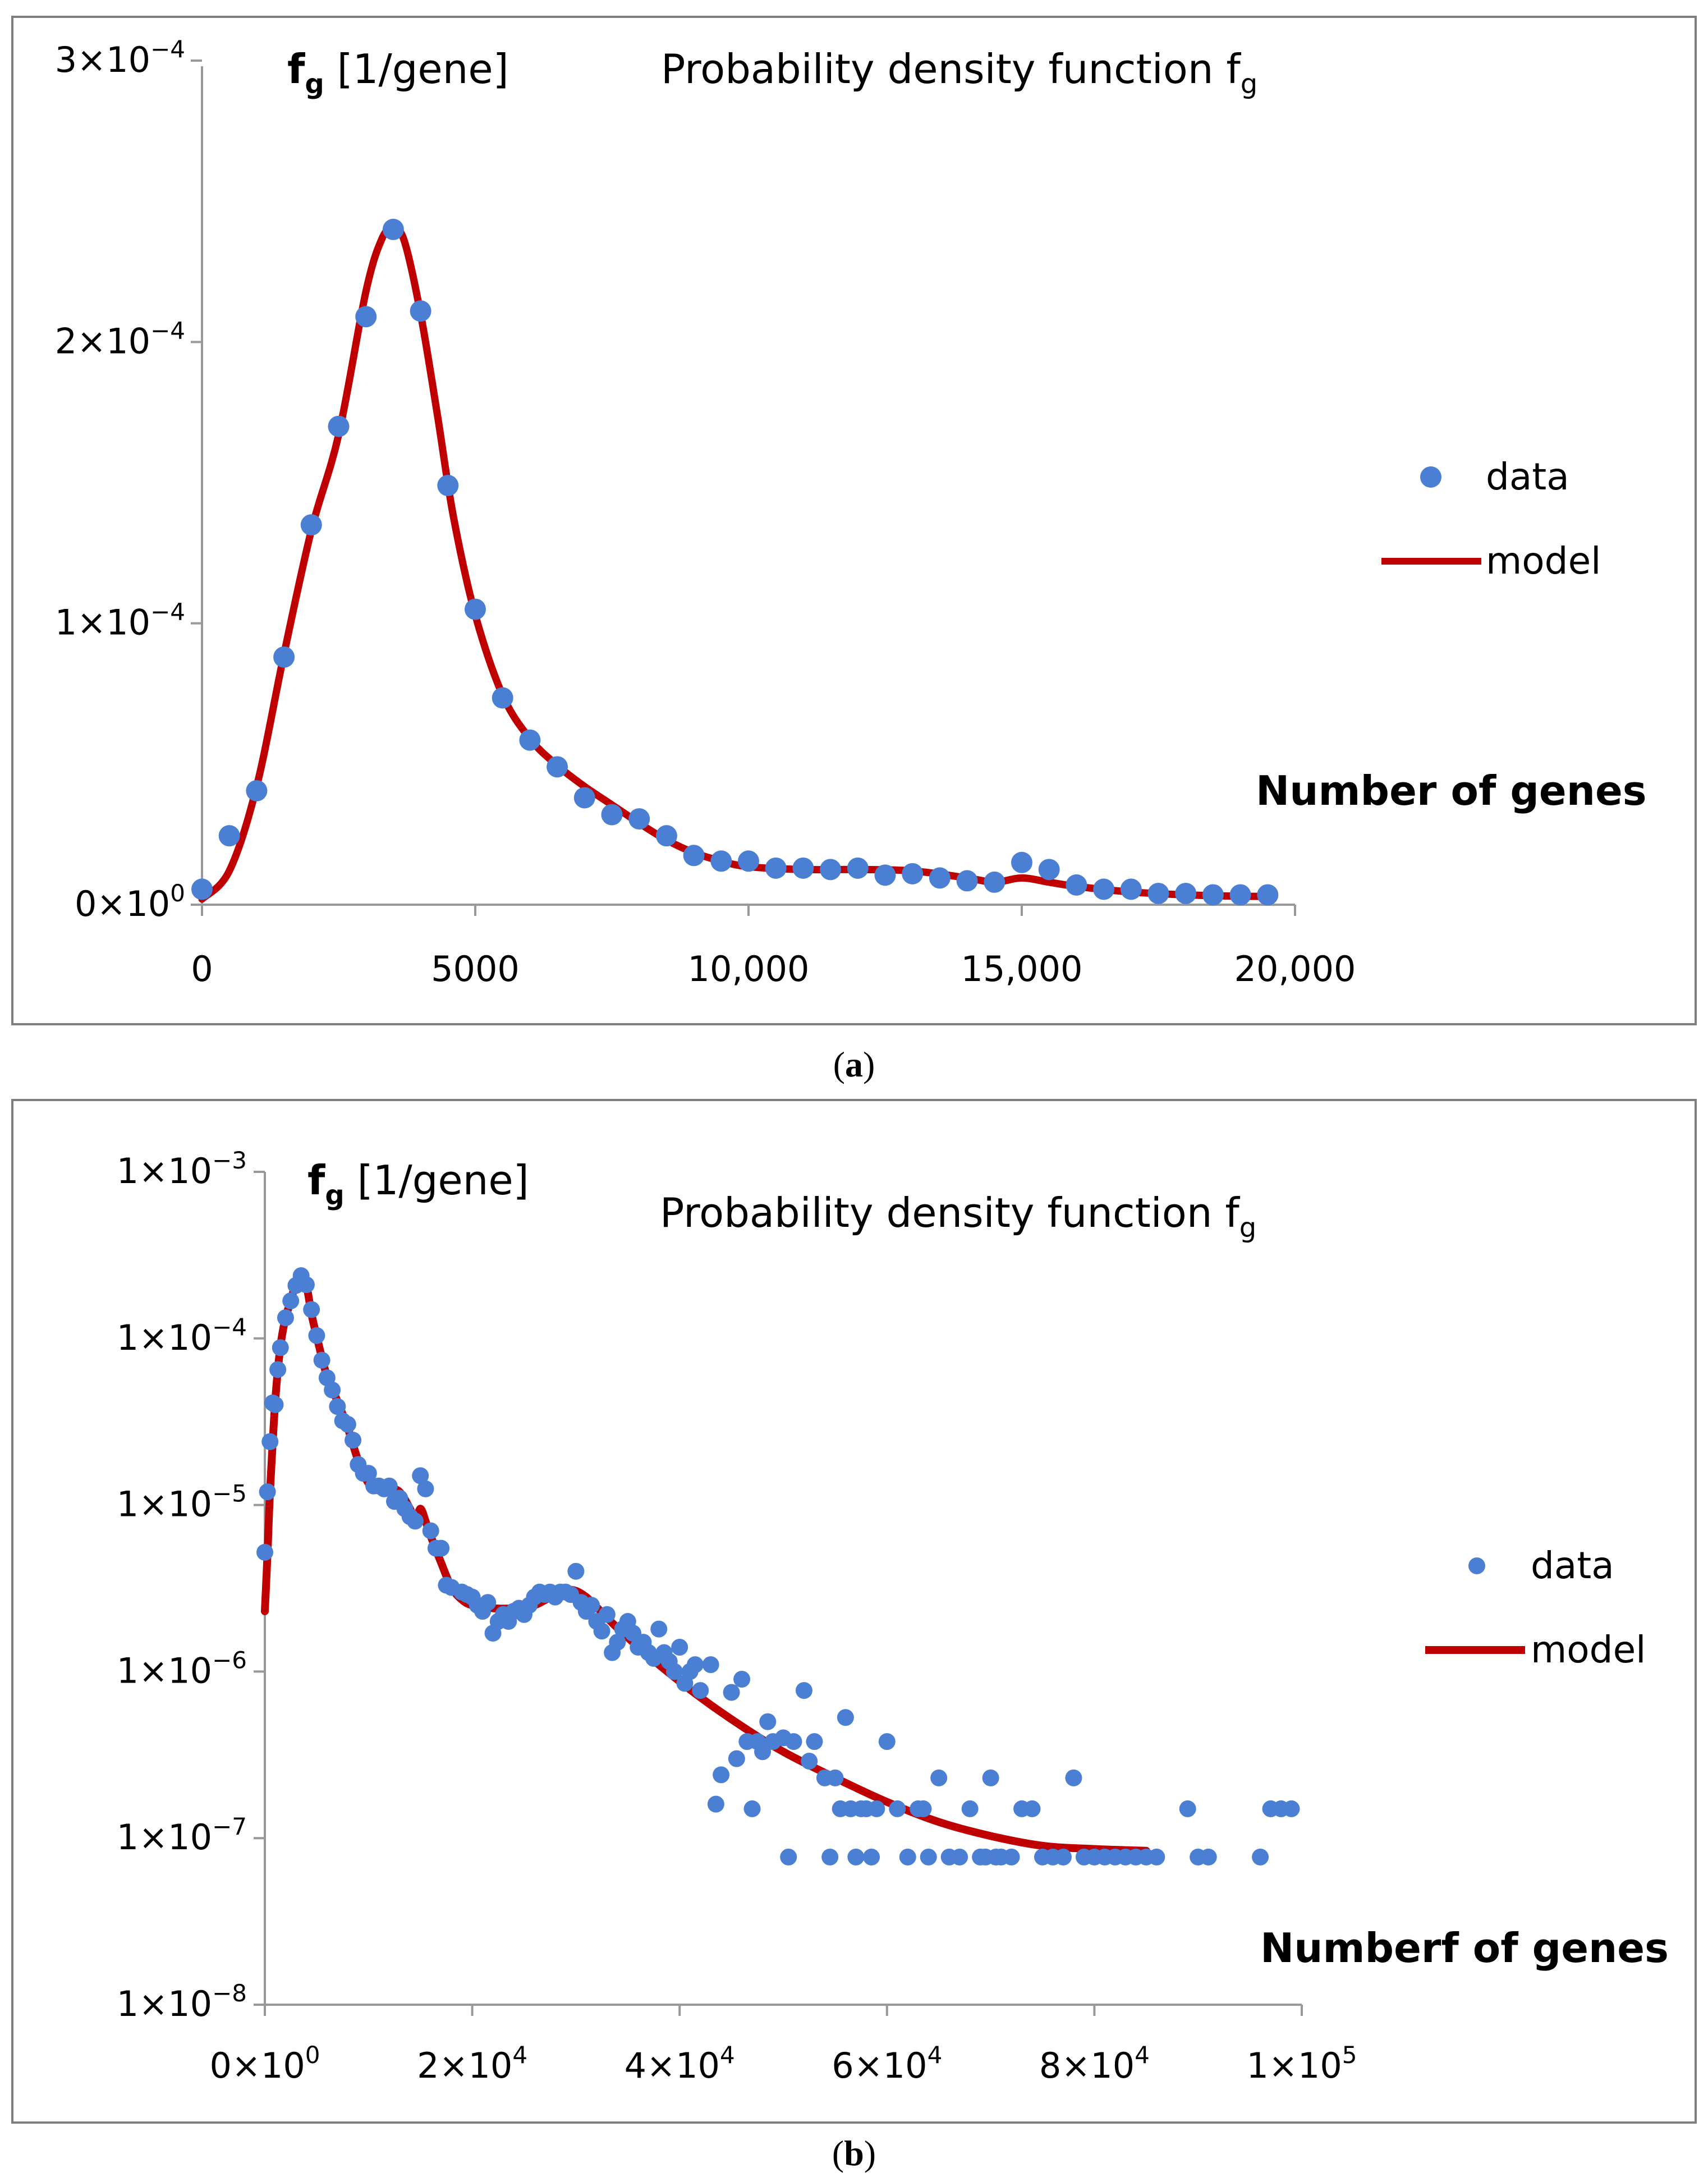 Image resolution: width=1708 pixels, height=2177 pixels. I want to click on panel-b-x-tick-label: 4×10⁴, so click(680, 2063).